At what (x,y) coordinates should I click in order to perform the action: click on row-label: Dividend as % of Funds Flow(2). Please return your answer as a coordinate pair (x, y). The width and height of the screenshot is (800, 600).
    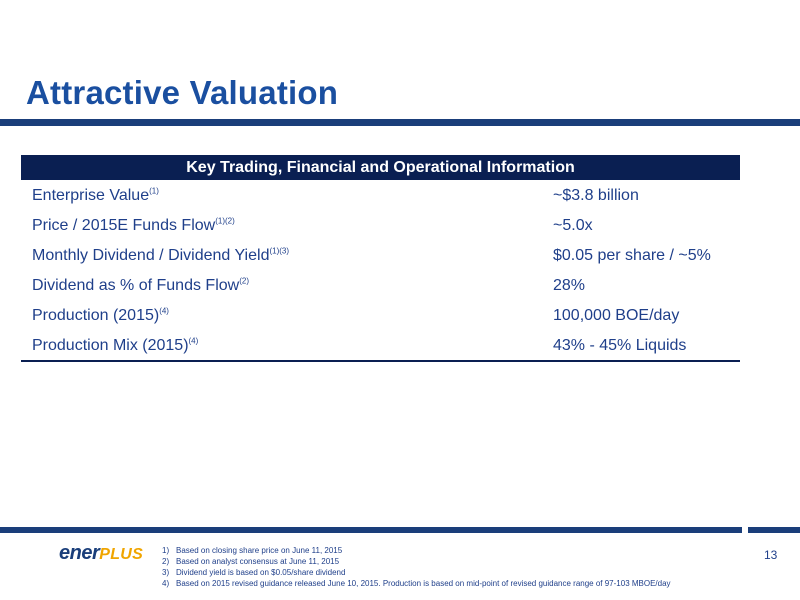
    Looking at the image, I should click on (140, 285).